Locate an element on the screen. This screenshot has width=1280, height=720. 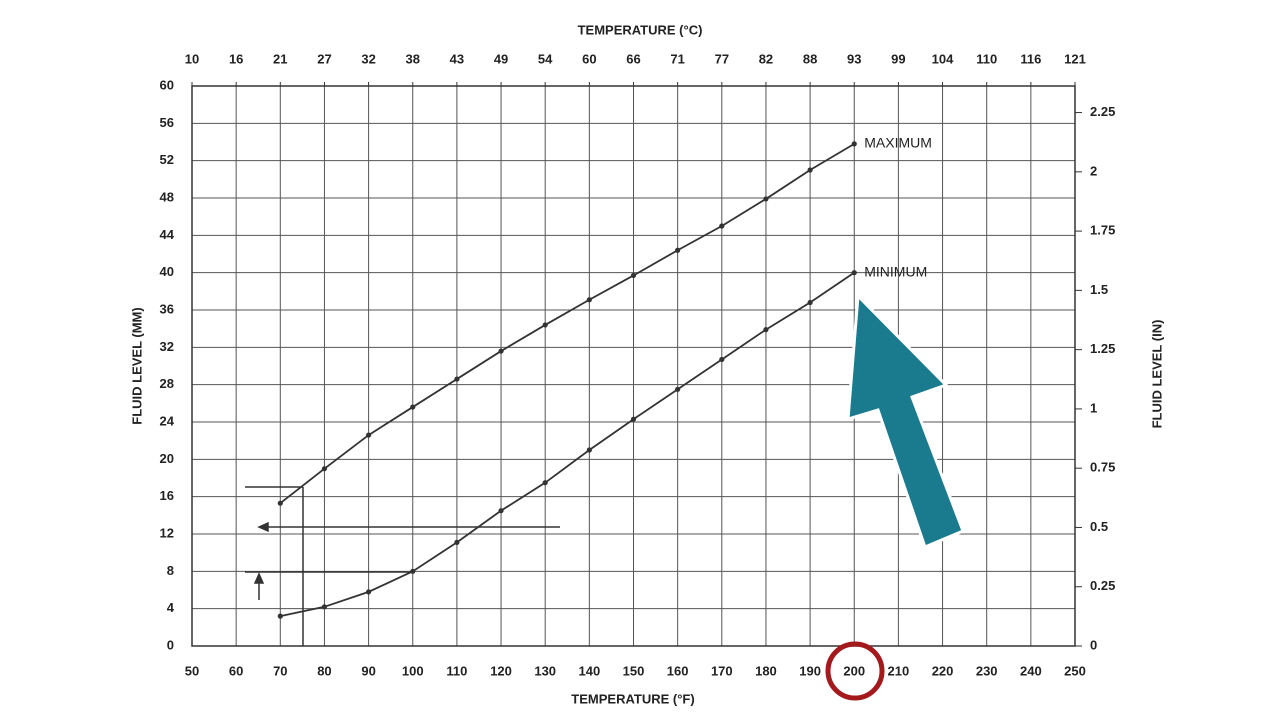
x-tick-label: 80 is located at coordinates (324, 670).